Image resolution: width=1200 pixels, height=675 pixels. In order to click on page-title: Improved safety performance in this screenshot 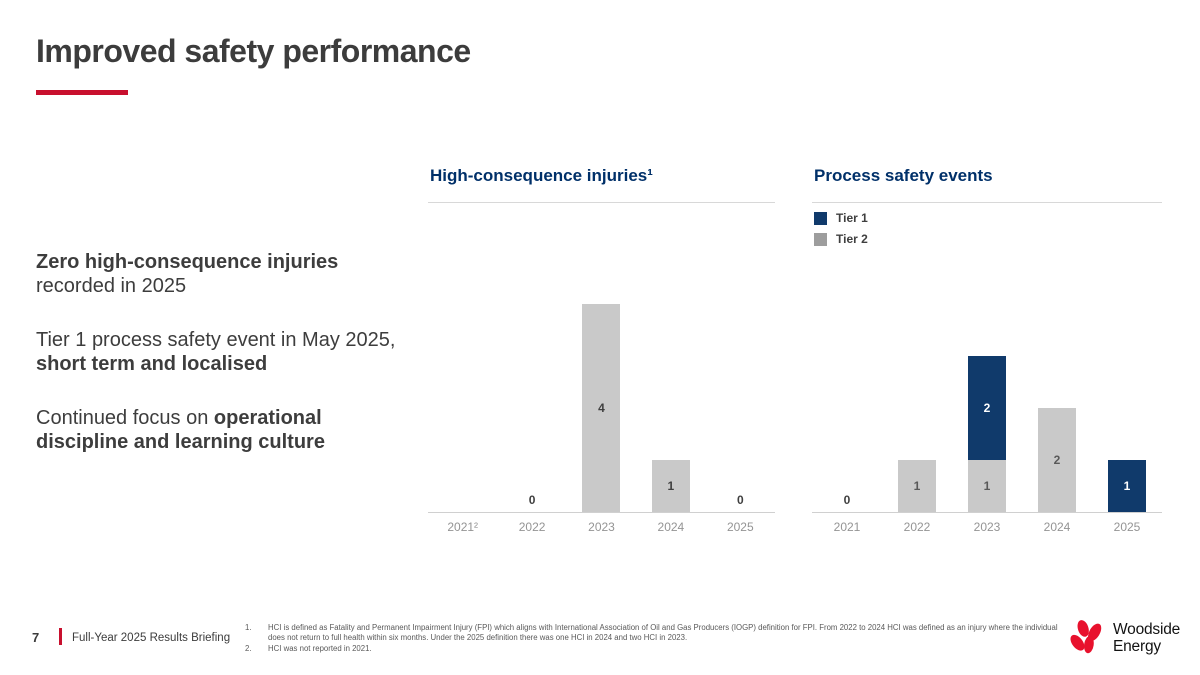, I will do `click(253, 51)`.